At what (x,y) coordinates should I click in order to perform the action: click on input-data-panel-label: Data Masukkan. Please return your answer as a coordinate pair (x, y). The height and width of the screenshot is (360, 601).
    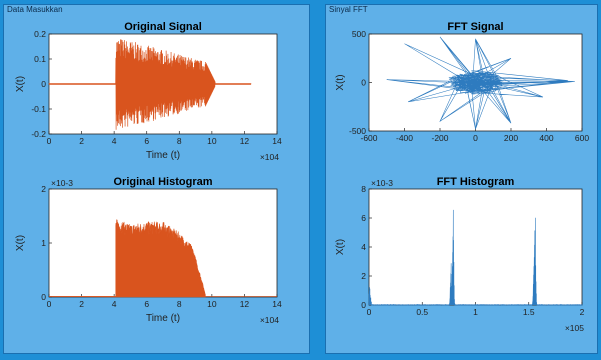
    Looking at the image, I should click on (35, 9).